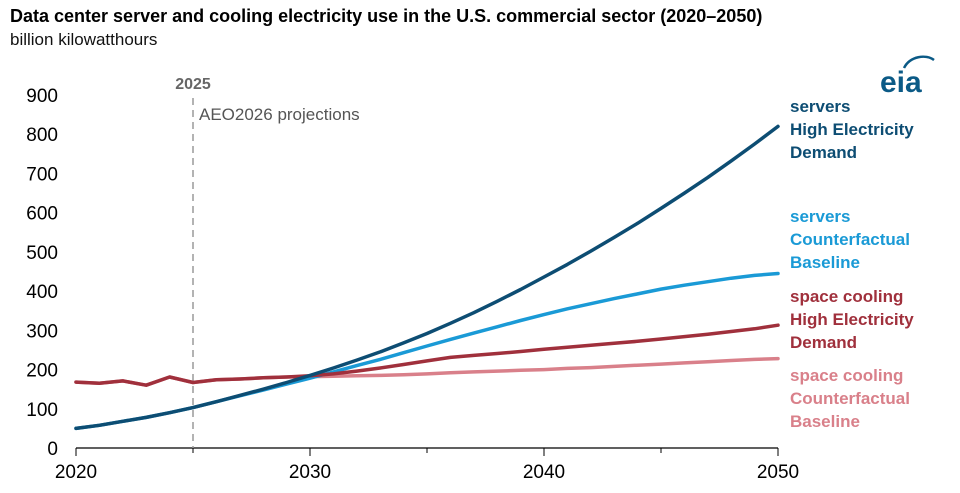 This screenshot has height=493, width=960. What do you see at coordinates (427, 465) in the screenshot?
I see `x-axis-ticks: 2020 2030 2040 2050` at bounding box center [427, 465].